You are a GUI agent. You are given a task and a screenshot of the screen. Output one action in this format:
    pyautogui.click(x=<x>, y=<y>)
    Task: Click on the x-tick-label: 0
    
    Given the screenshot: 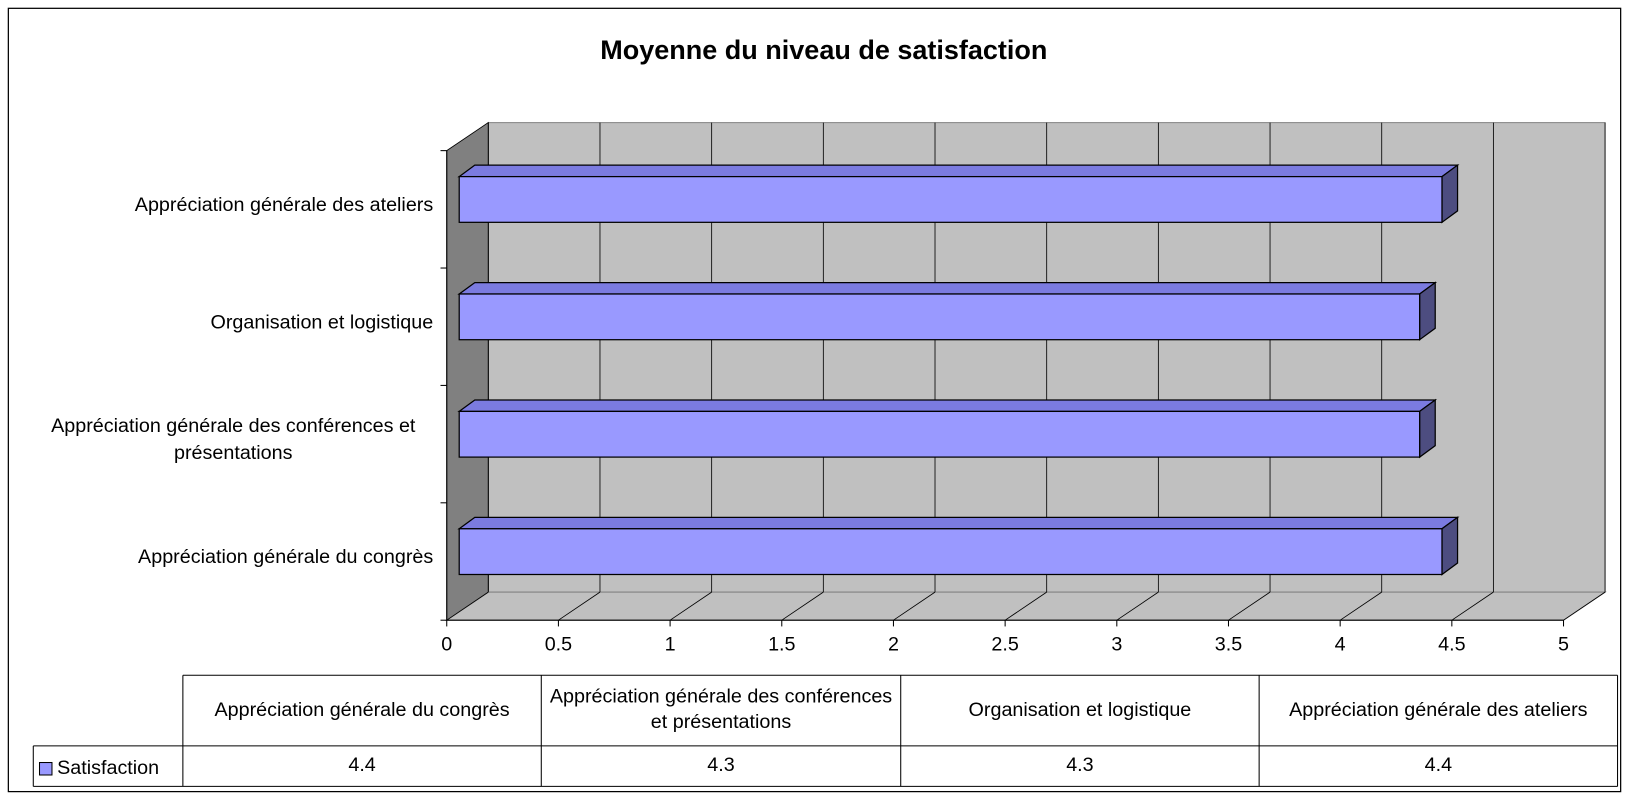 What is the action you would take?
    pyautogui.click(x=446, y=644)
    